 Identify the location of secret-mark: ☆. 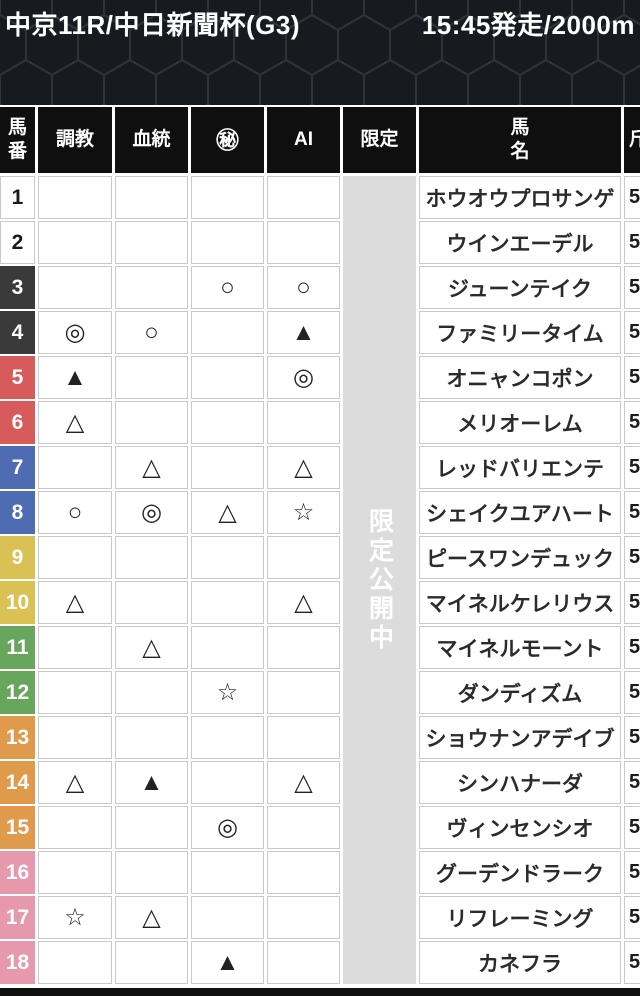
(227, 692).